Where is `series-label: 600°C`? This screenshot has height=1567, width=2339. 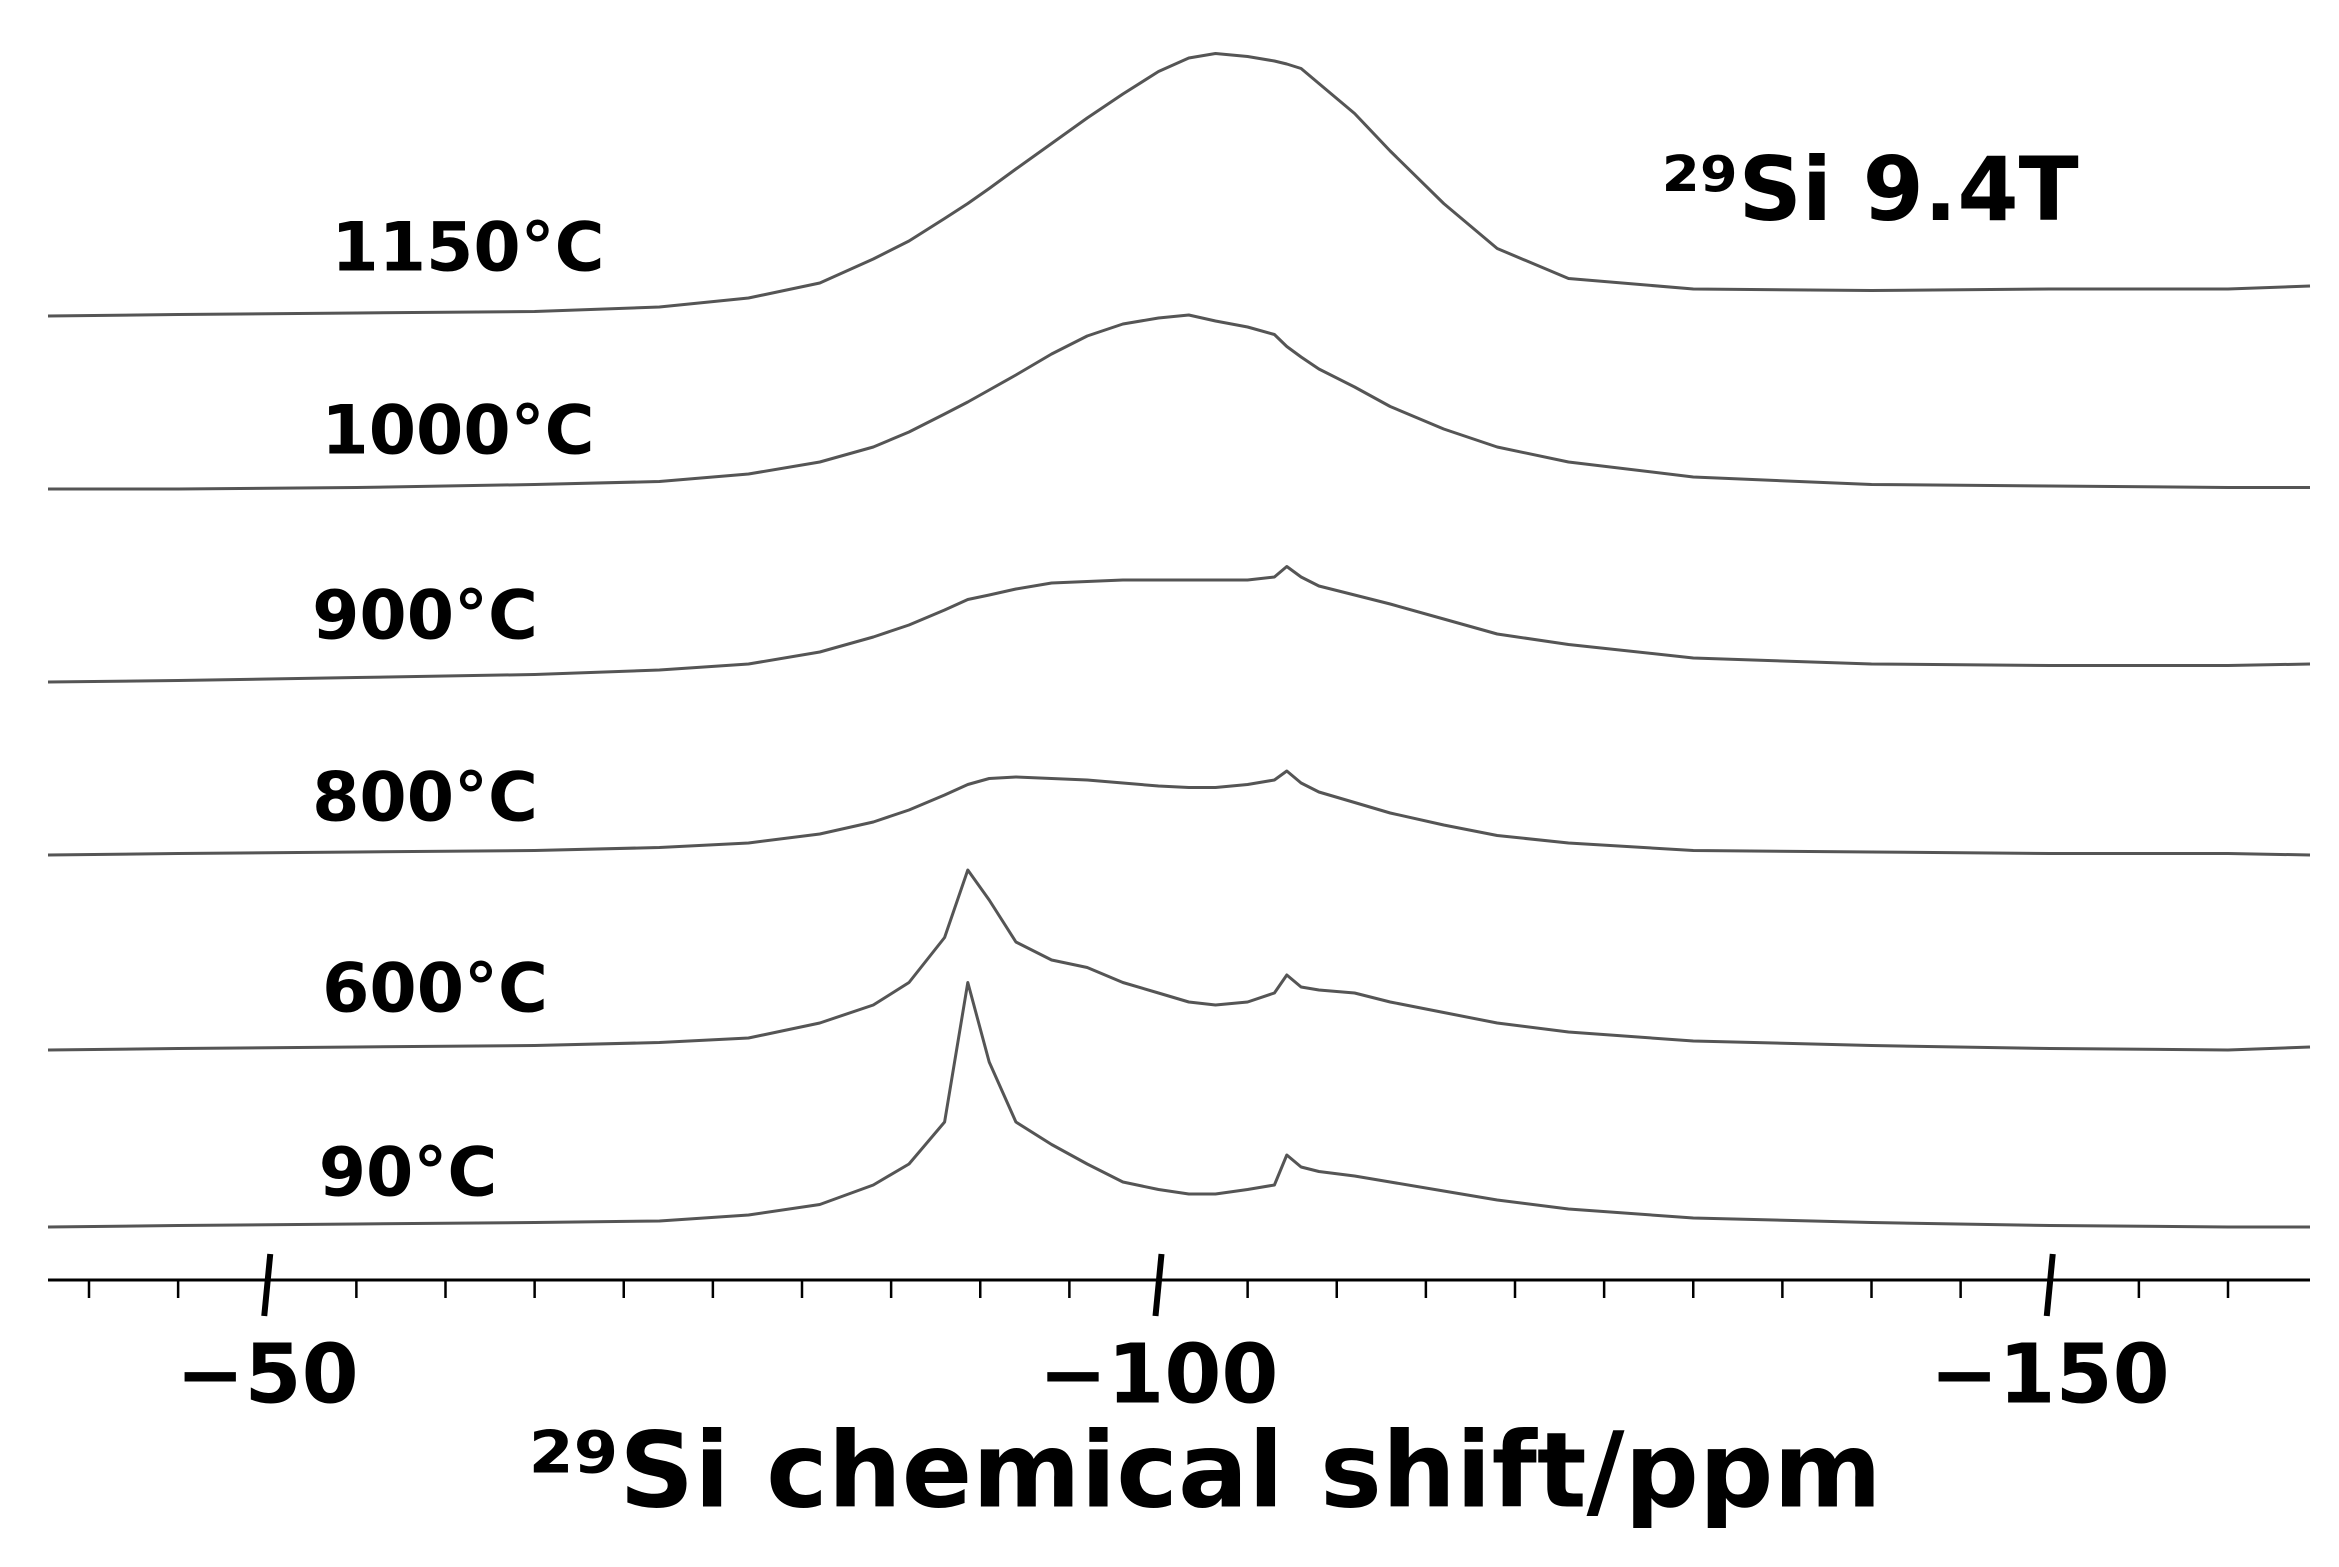
series-label: 600°C is located at coordinates (435, 989).